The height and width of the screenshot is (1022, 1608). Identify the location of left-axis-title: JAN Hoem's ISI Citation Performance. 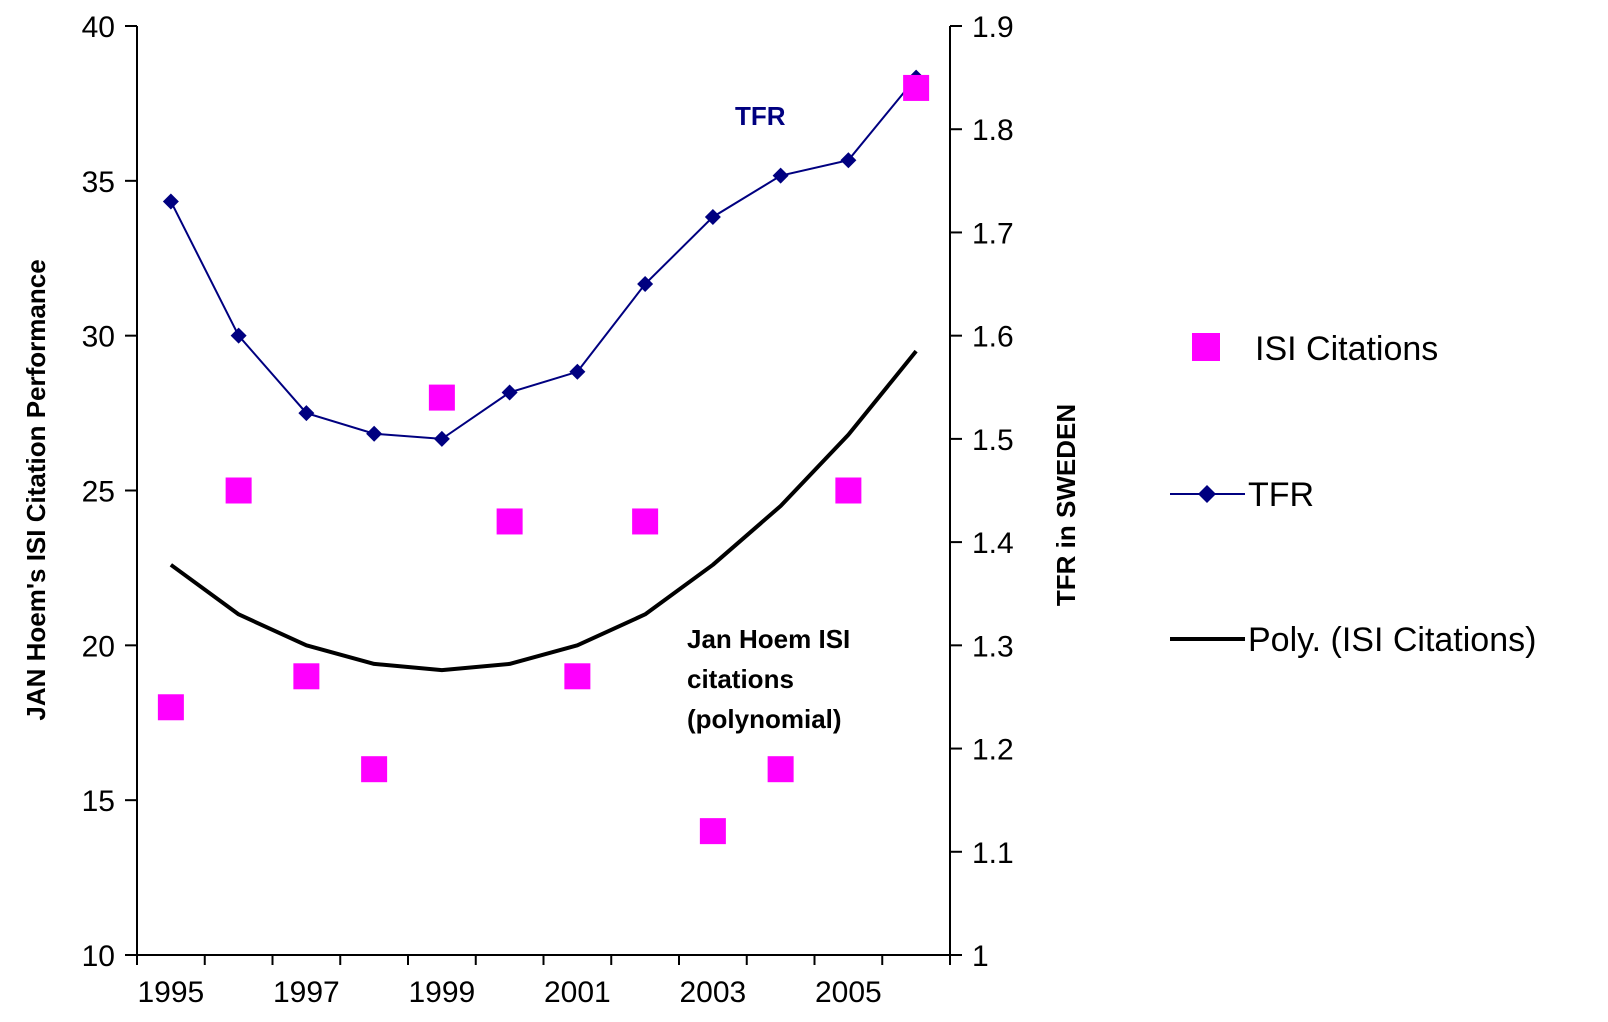
(36, 489).